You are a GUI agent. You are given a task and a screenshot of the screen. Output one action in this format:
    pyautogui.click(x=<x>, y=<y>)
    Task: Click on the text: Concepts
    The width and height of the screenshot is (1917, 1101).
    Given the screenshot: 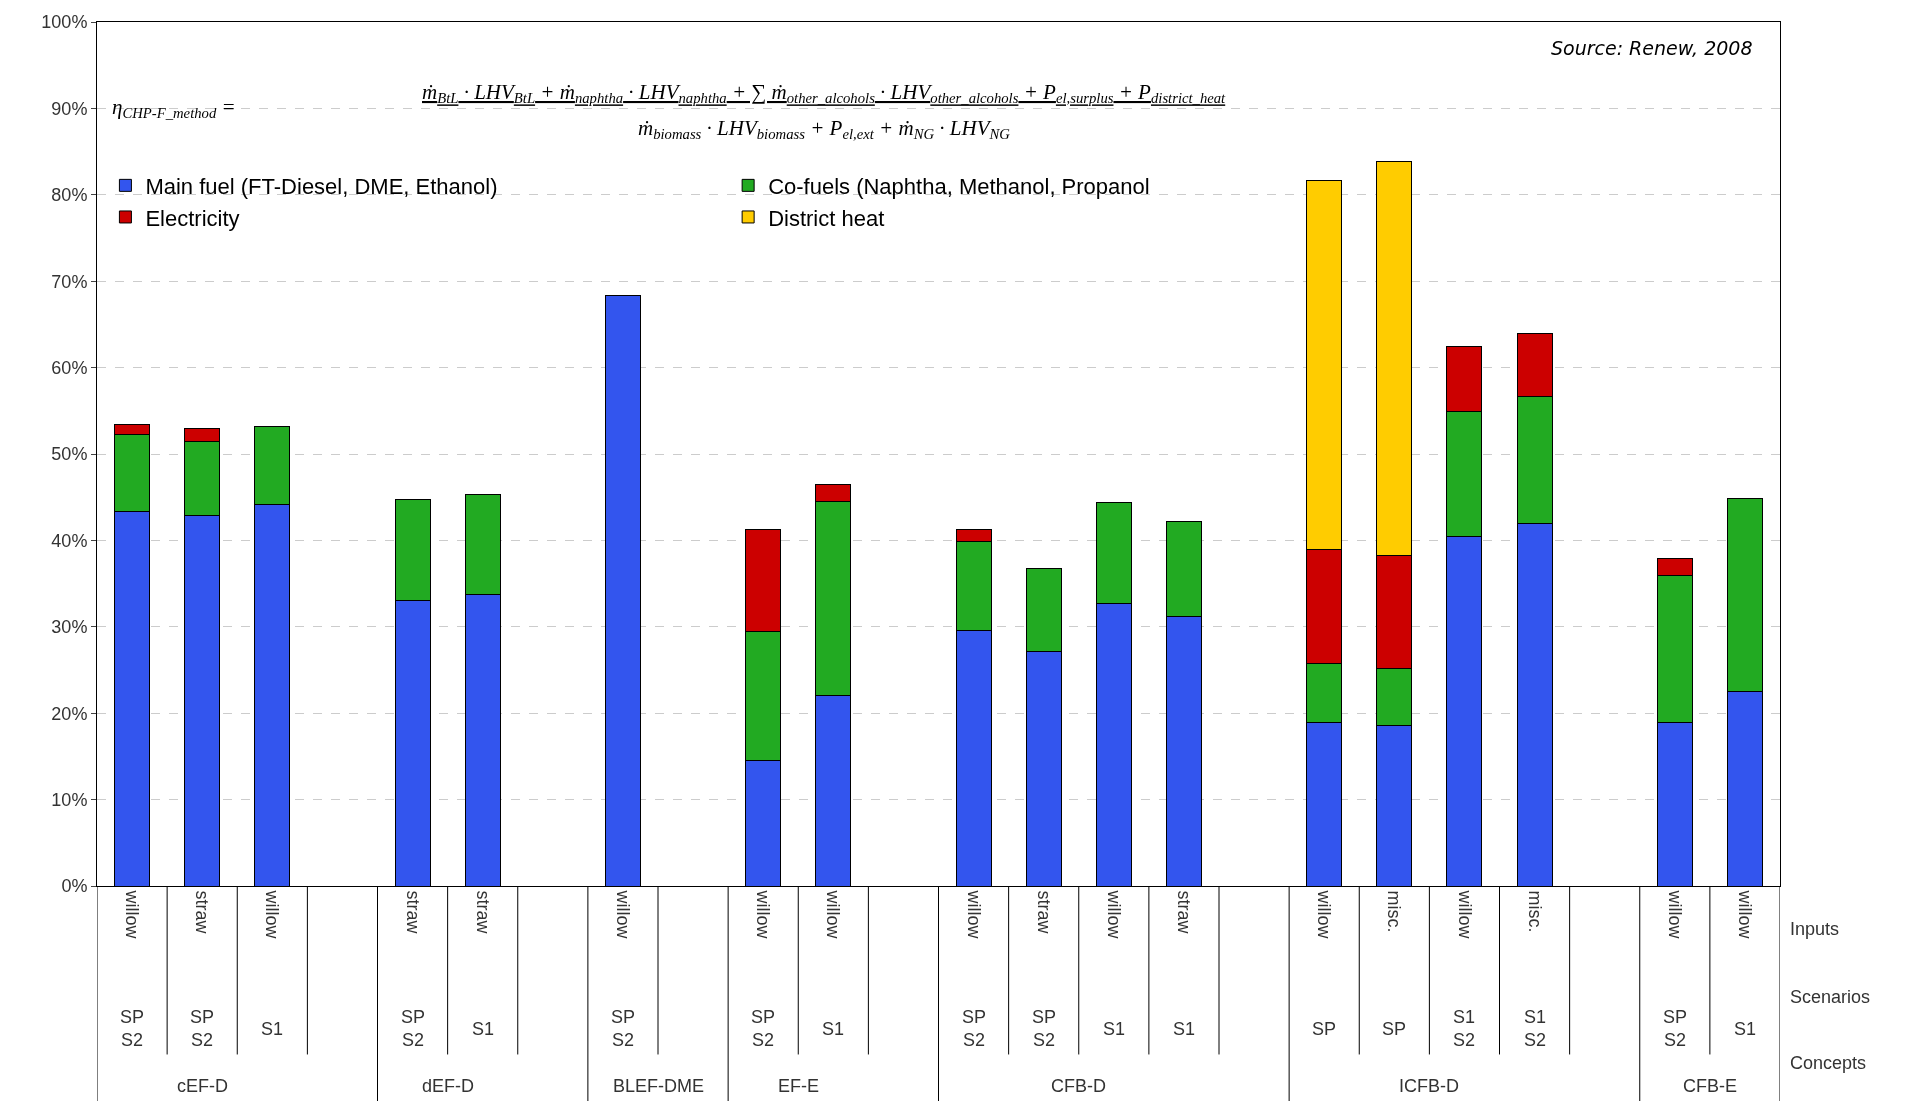 What is the action you would take?
    pyautogui.click(x=1828, y=1063)
    